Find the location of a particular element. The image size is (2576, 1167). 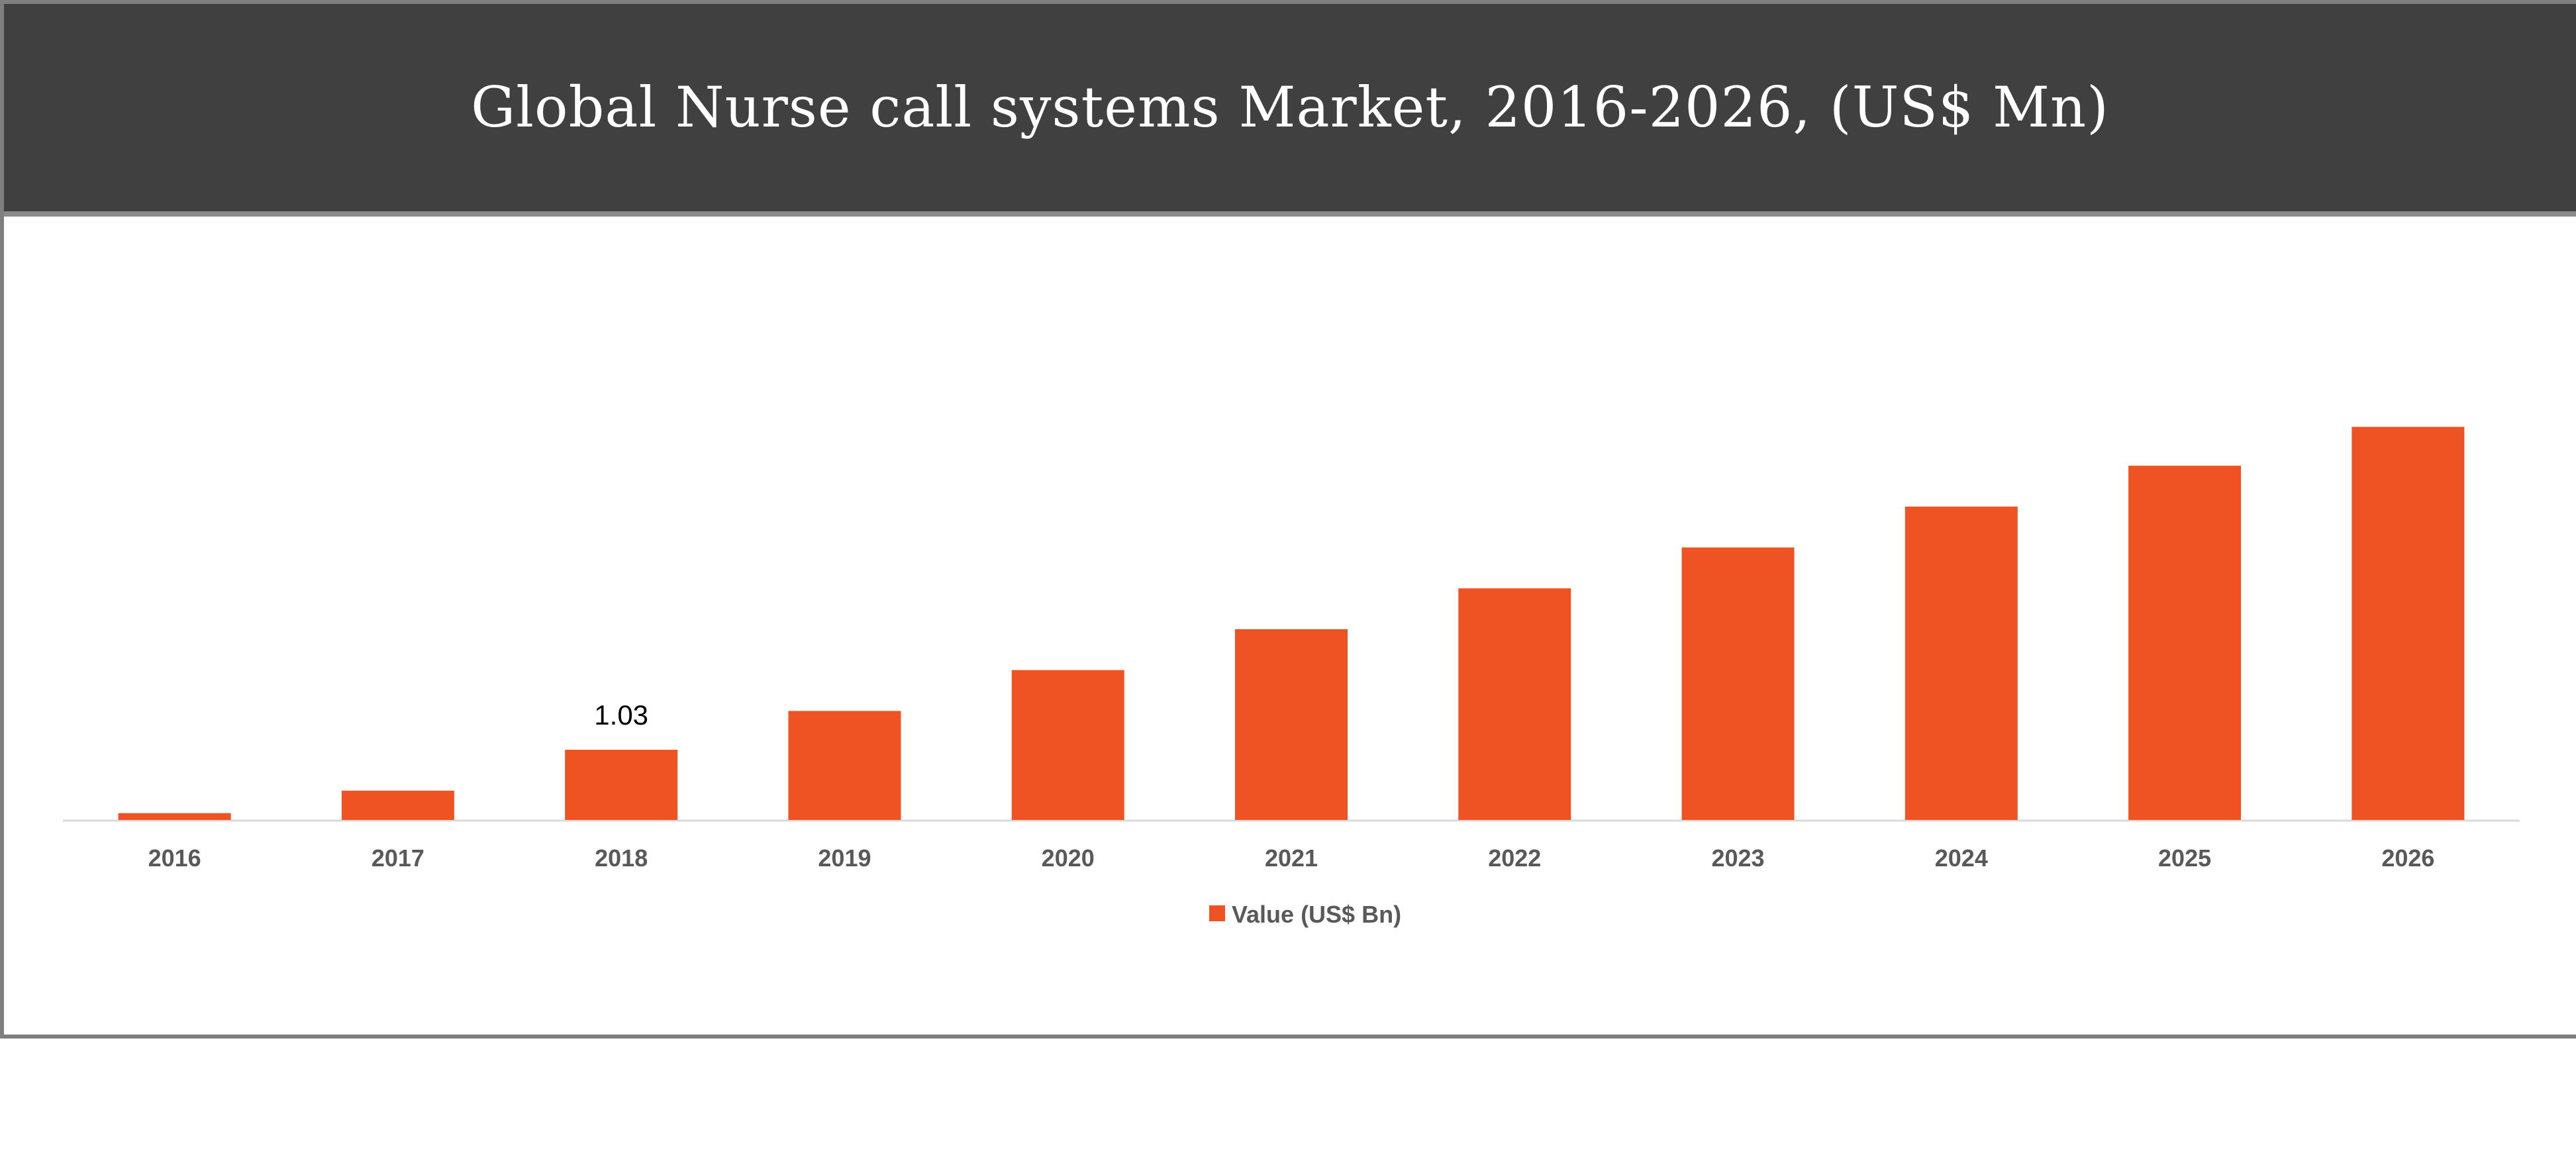

bar-2020 is located at coordinates (1067, 745).